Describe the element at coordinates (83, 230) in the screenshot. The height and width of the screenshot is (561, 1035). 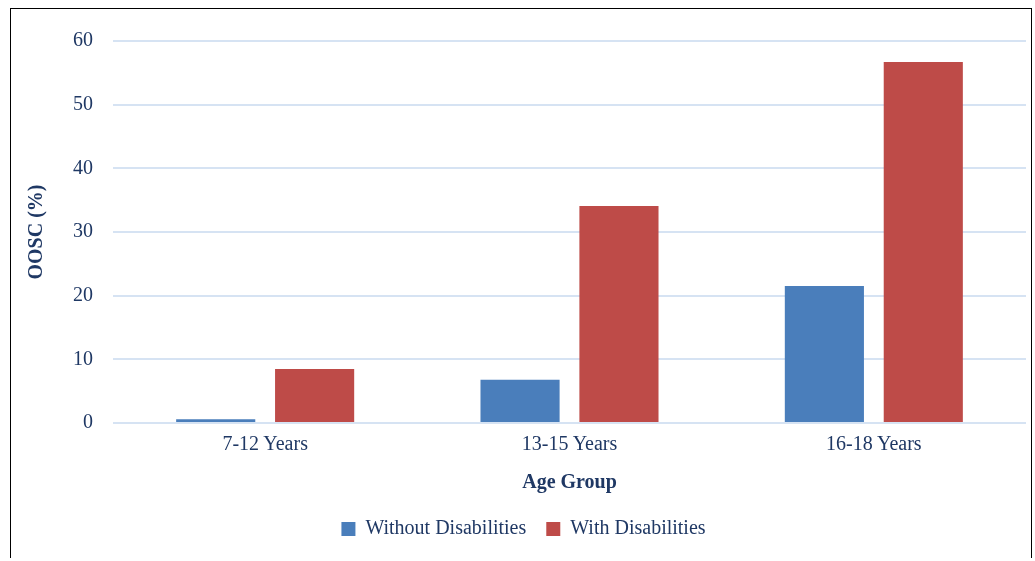
I see `y-tick-label: 30` at that location.